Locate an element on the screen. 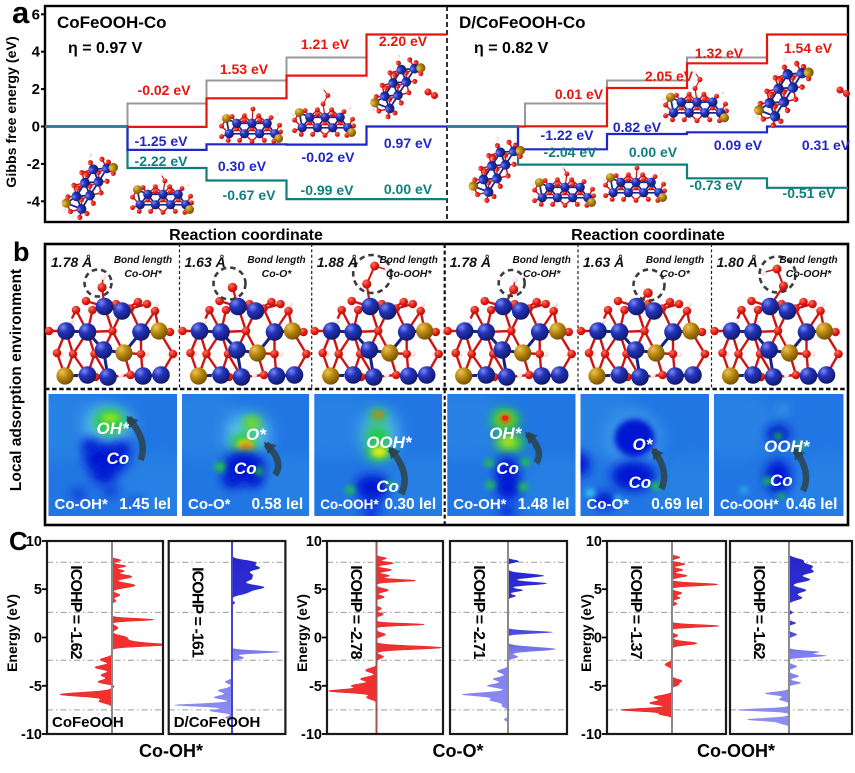 The width and height of the screenshot is (855, 773). svg-text: OOH* is located at coordinates (389, 442).